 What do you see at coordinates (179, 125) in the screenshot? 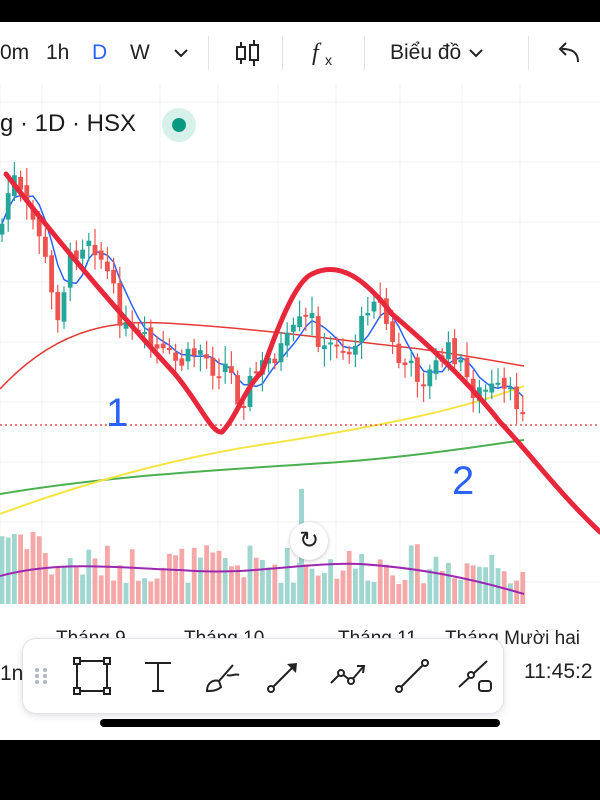
I see `market-status-indicator` at bounding box center [179, 125].